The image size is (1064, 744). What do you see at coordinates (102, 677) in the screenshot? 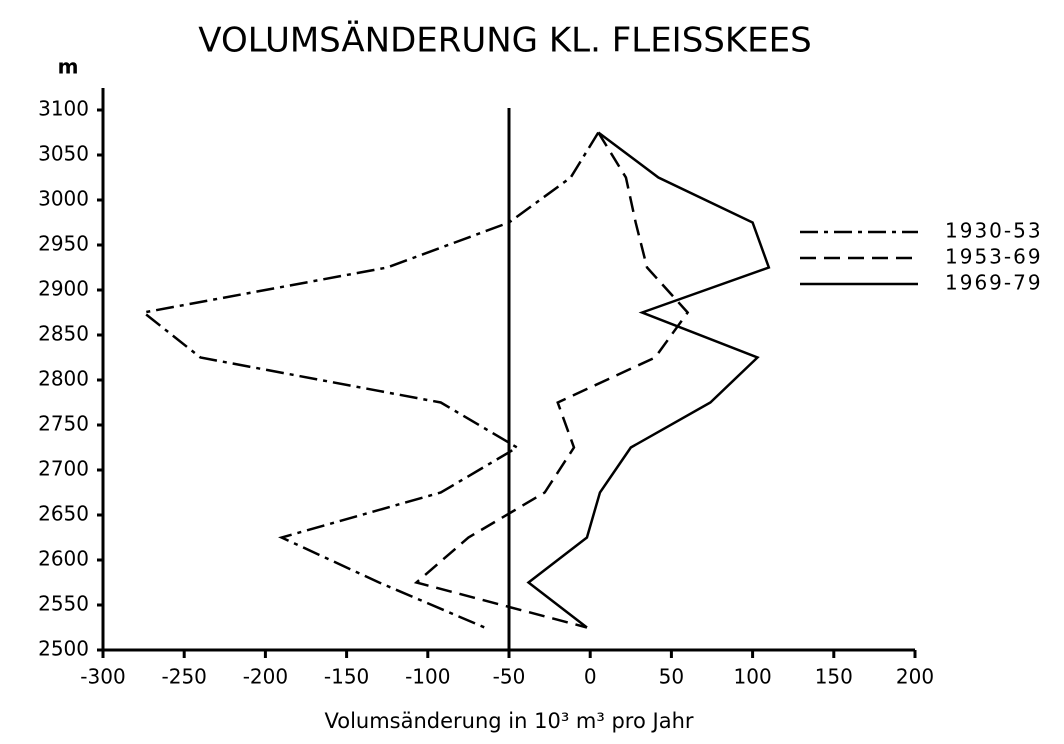
I see `x-tick-label: -300` at bounding box center [102, 677].